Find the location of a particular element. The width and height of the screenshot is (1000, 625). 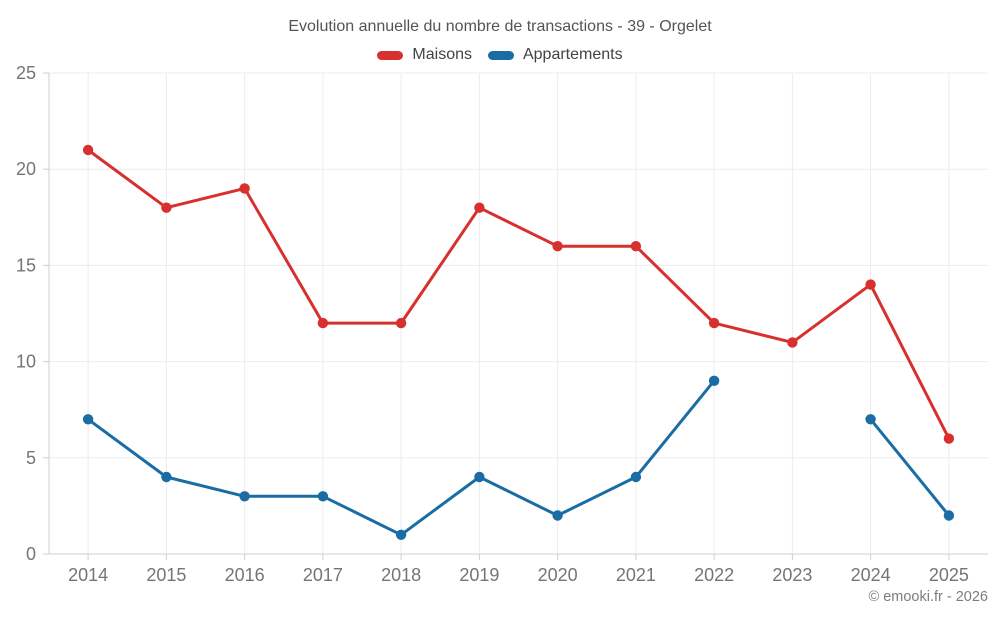

data-point-maisons-2020 is located at coordinates (557, 246).